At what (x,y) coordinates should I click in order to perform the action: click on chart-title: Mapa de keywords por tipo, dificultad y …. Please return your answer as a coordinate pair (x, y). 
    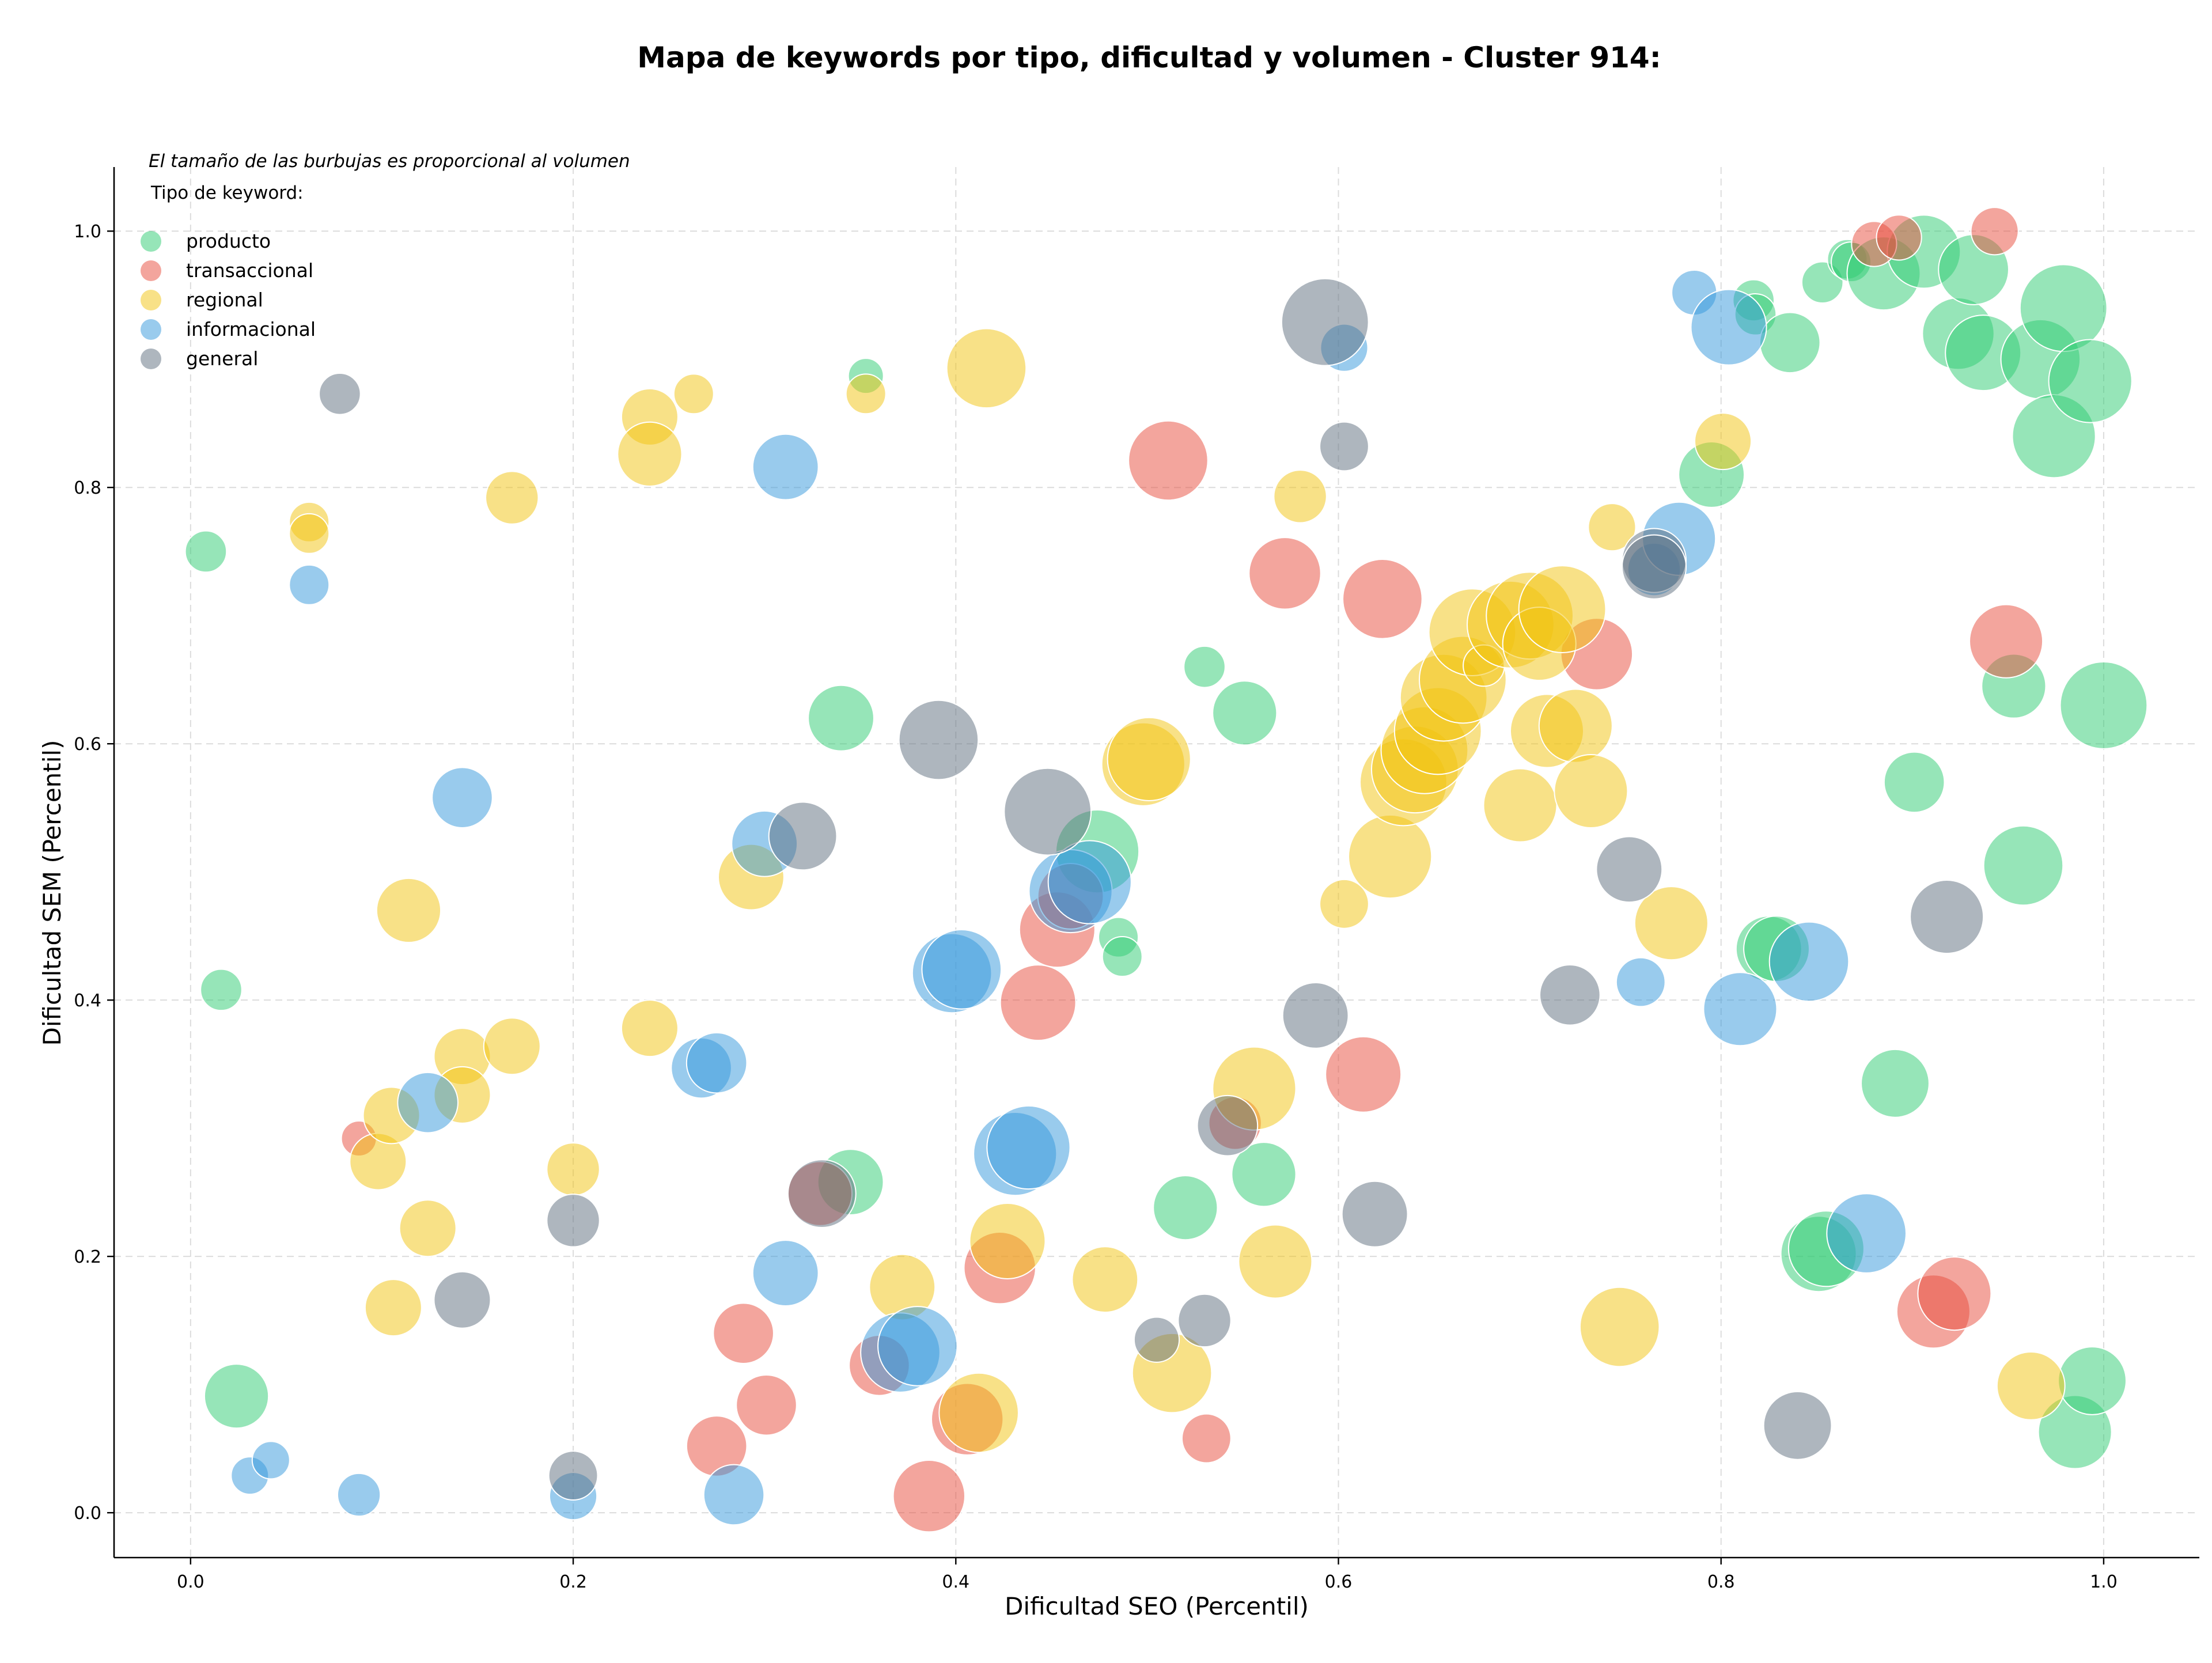
    Looking at the image, I should click on (1149, 57).